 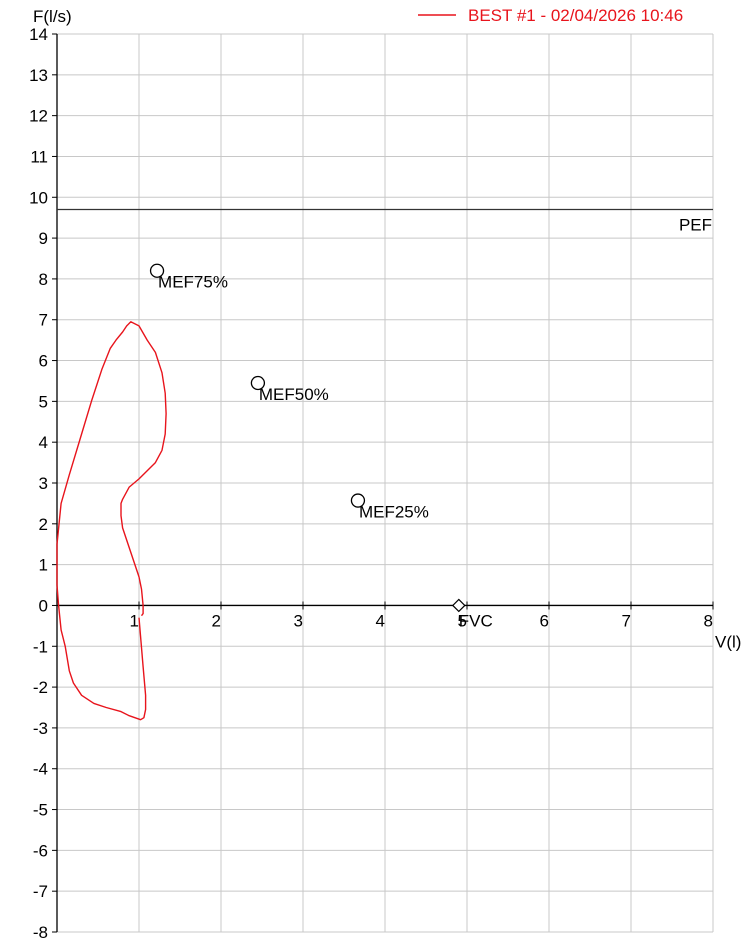 What do you see at coordinates (40, 891) in the screenshot?
I see `y-tick-label--7: -7` at bounding box center [40, 891].